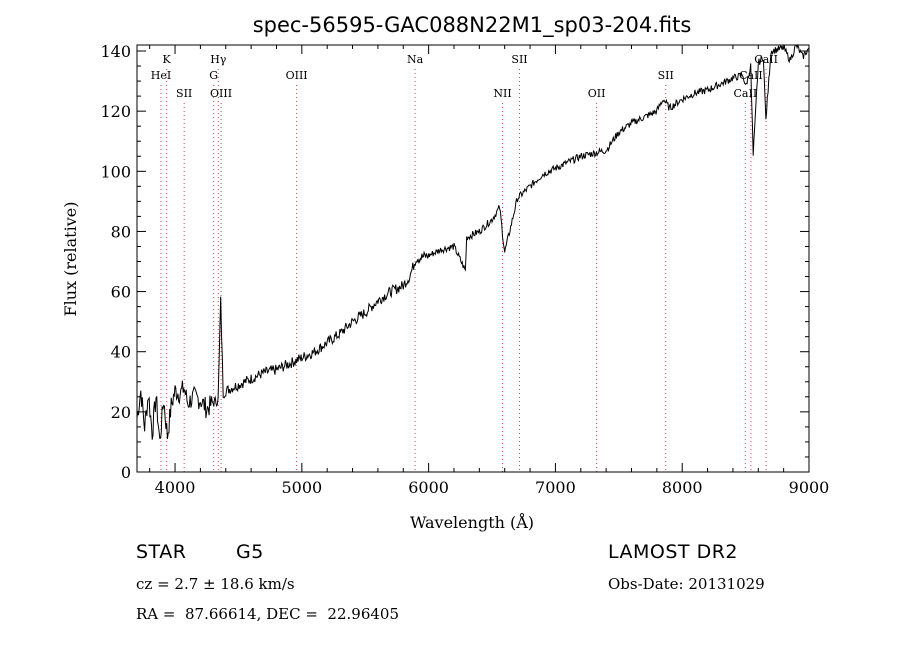 This screenshot has height=650, width=900. What do you see at coordinates (686, 584) in the screenshot?
I see `obs-date: Obs-Date: 20131029` at bounding box center [686, 584].